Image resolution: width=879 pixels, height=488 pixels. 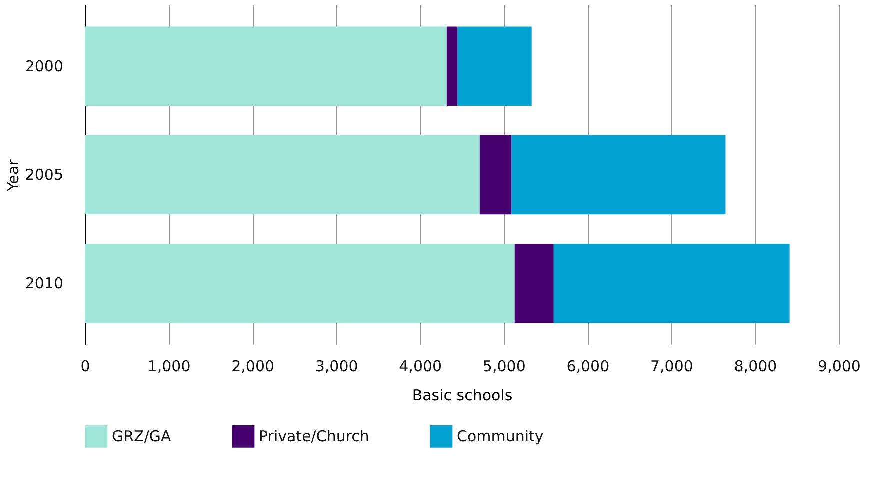 What do you see at coordinates (253, 367) in the screenshot?
I see `x-tick-label: 2,000` at bounding box center [253, 367].